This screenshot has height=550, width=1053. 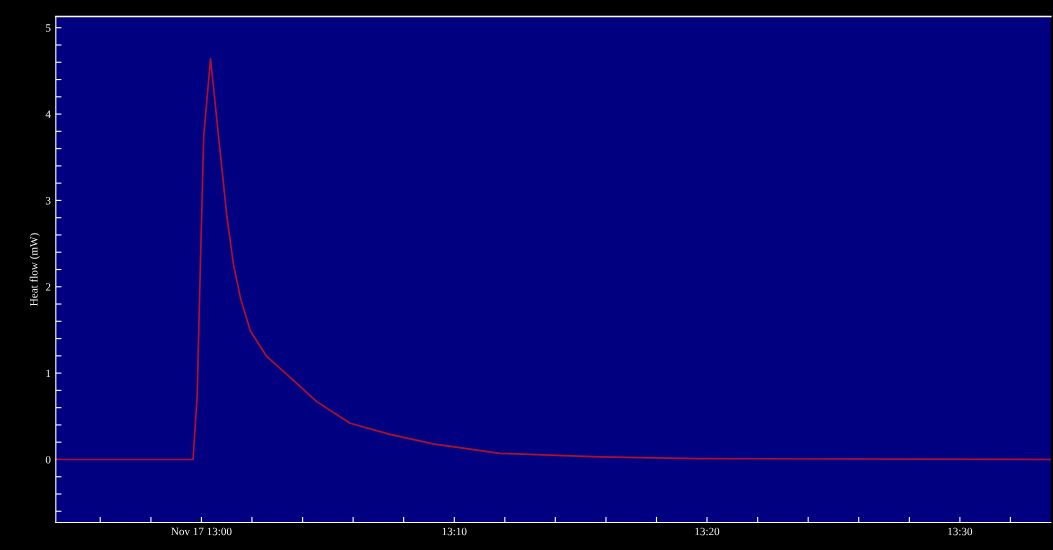 I want to click on y-tick-label: 3, so click(x=48, y=200).